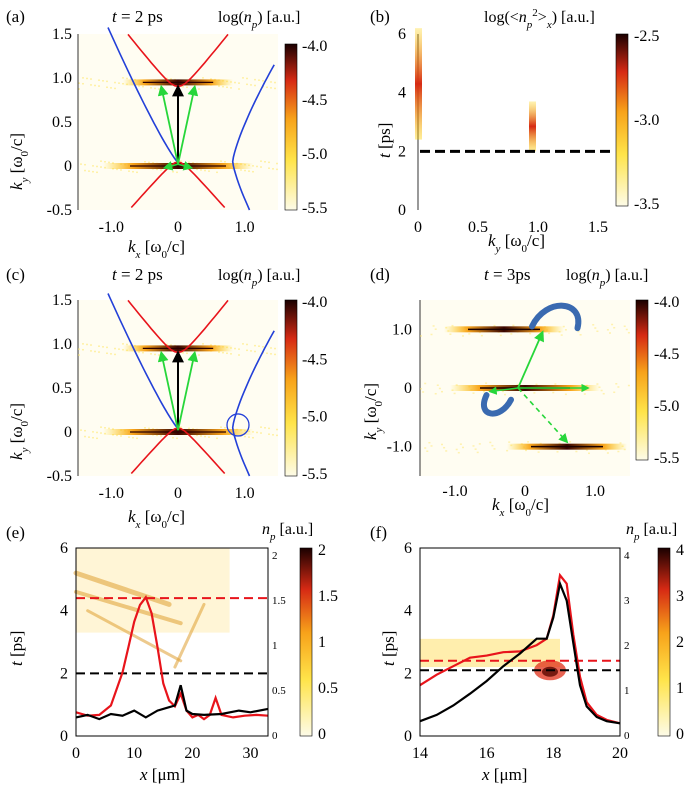 This screenshot has height=793, width=700. What do you see at coordinates (178, 119) in the screenshot?
I see `panel-a-plot` at bounding box center [178, 119].